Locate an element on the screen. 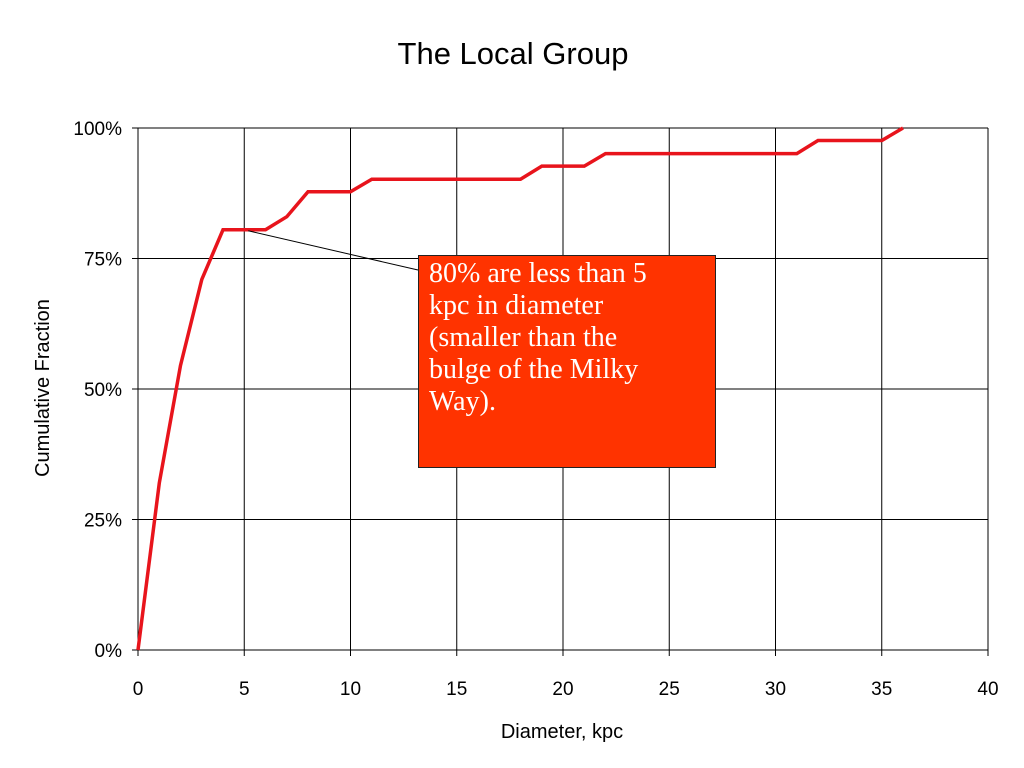  y-tick-label: 0% is located at coordinates (109, 651).